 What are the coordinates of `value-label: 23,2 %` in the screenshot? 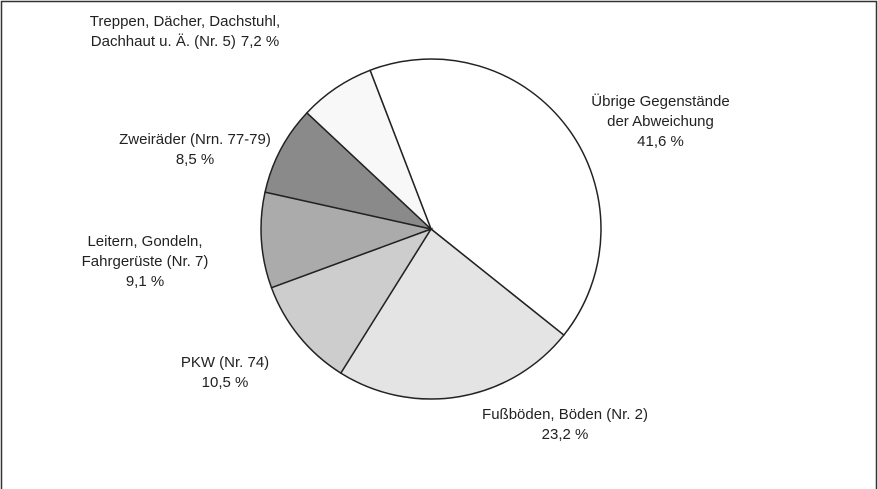 It's located at (565, 434).